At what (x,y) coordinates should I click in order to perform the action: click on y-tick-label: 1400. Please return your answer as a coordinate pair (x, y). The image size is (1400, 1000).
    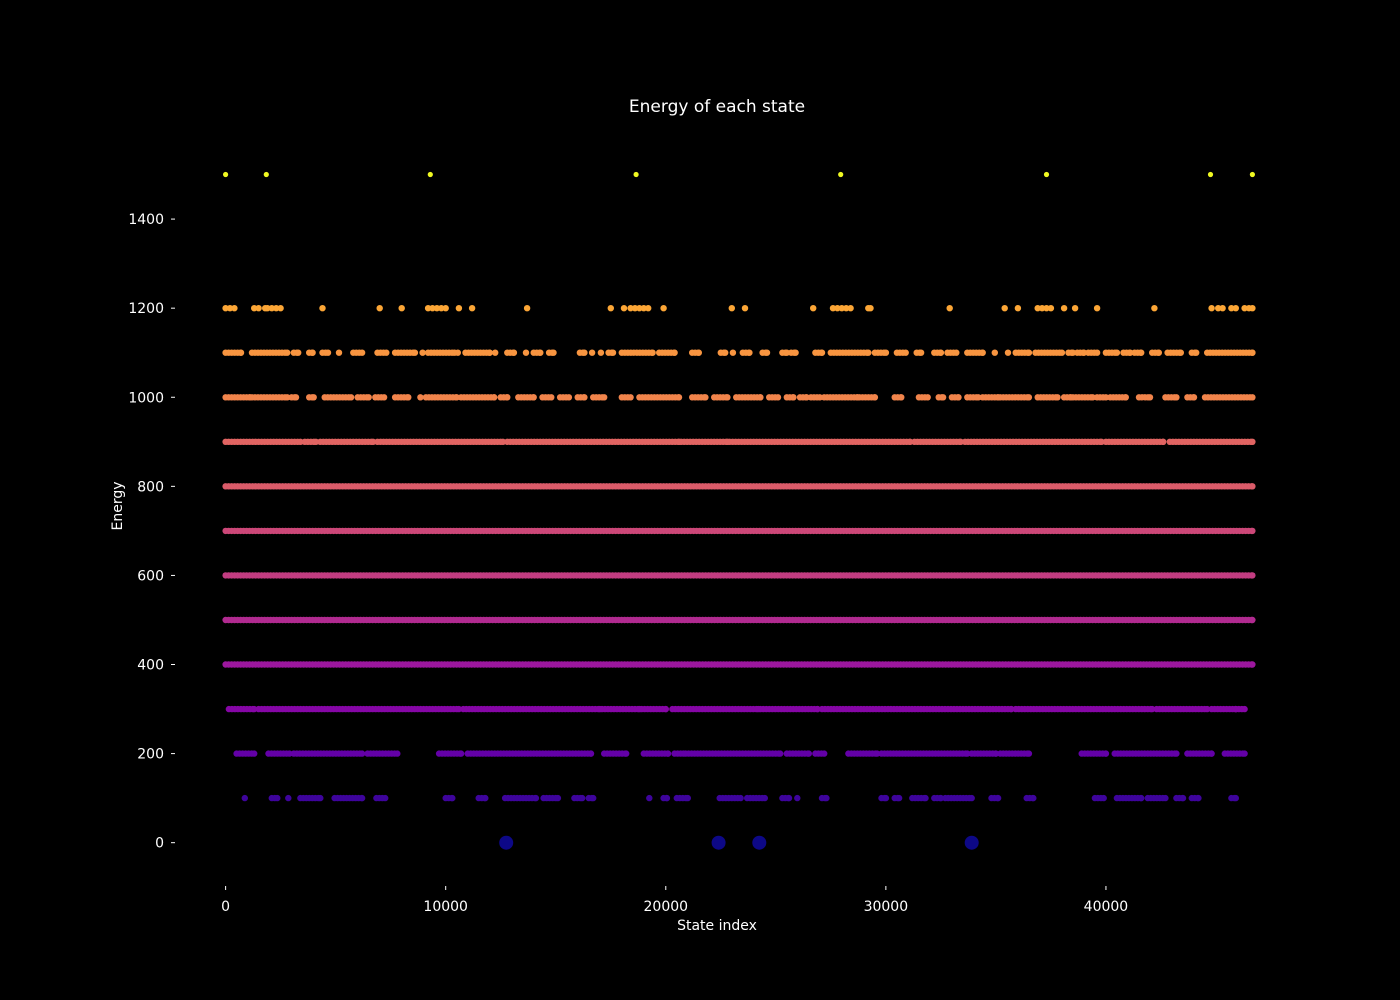
    Looking at the image, I should click on (146, 220).